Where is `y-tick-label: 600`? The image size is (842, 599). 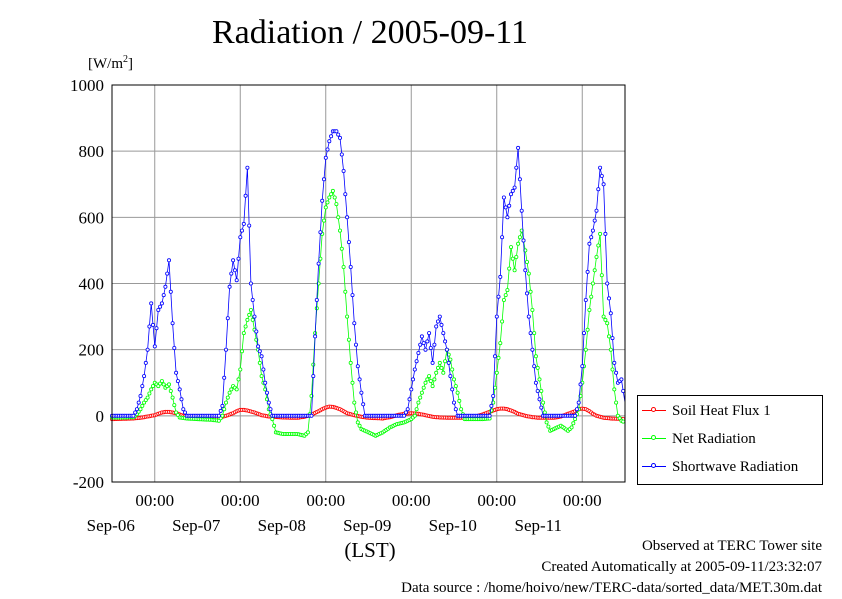 y-tick-label: 600 is located at coordinates (92, 217).